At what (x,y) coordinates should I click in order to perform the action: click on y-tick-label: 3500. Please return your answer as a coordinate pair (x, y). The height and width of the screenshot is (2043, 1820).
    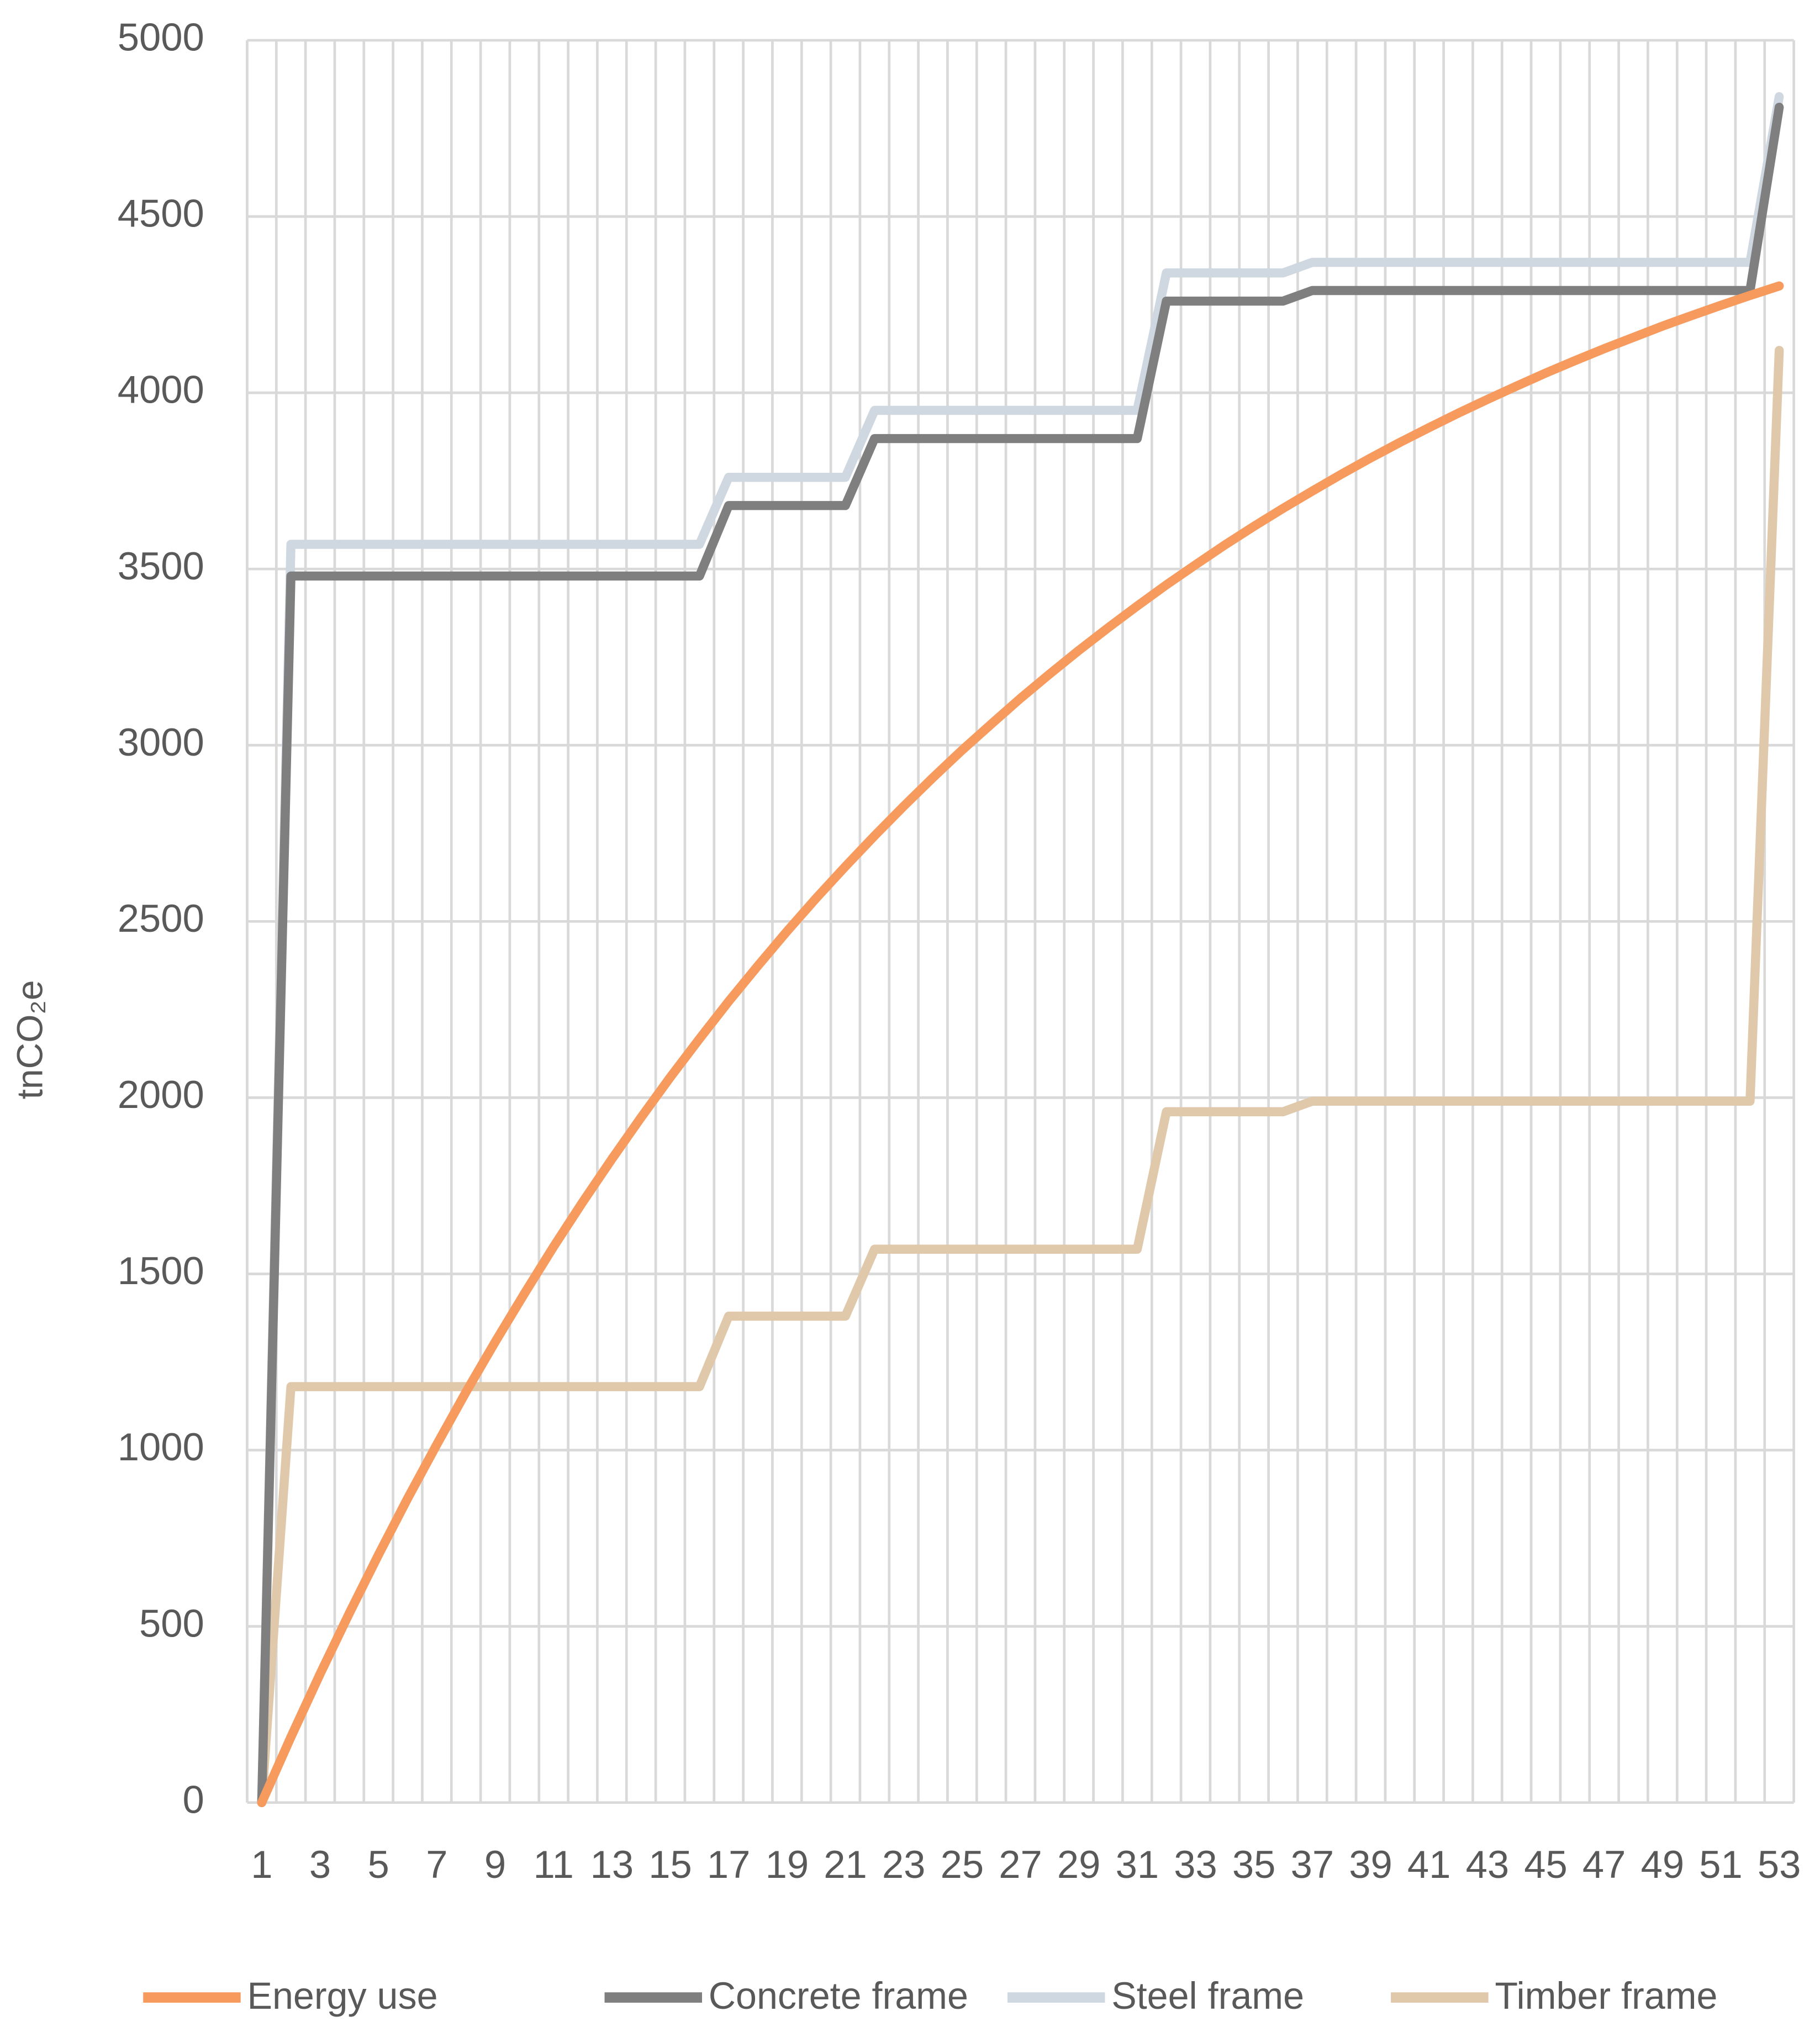
    Looking at the image, I should click on (161, 566).